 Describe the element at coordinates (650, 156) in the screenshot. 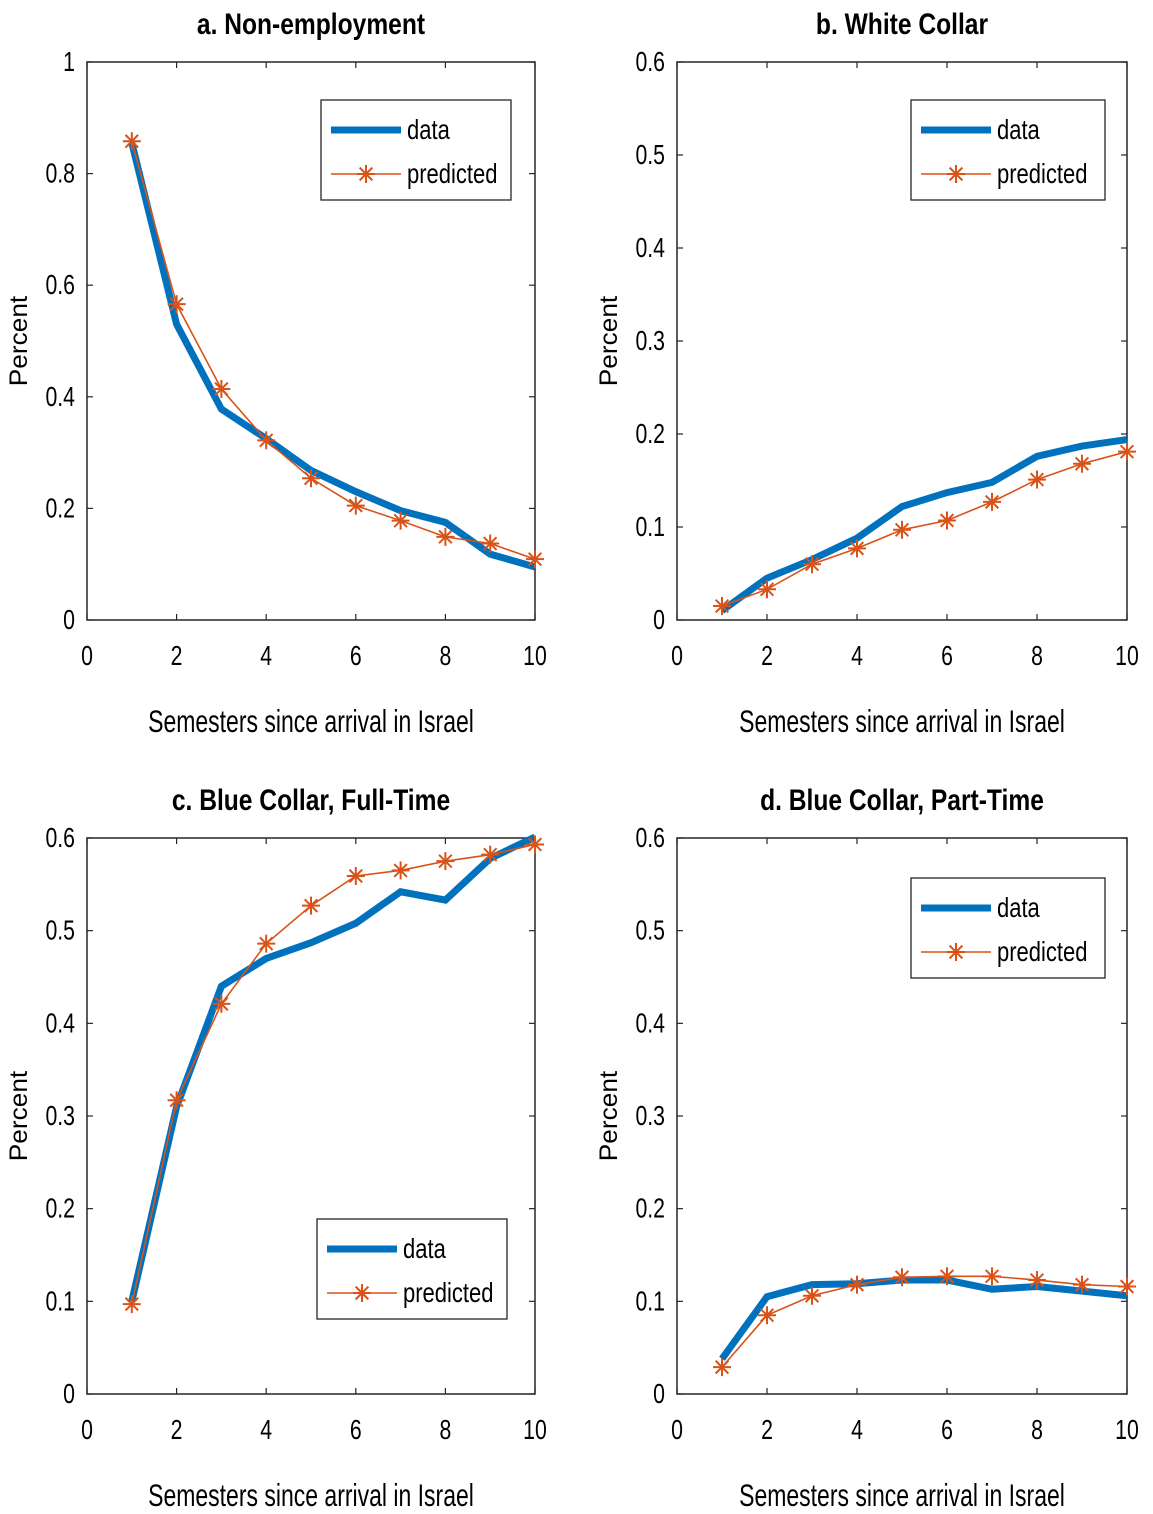

I see `y-tick-label: 0.5` at that location.